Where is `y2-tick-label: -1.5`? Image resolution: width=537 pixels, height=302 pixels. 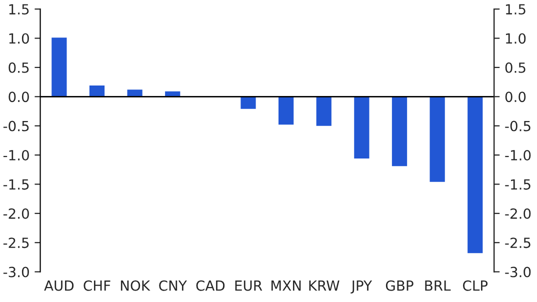 y2-tick-label: -1.5 is located at coordinates (517, 184).